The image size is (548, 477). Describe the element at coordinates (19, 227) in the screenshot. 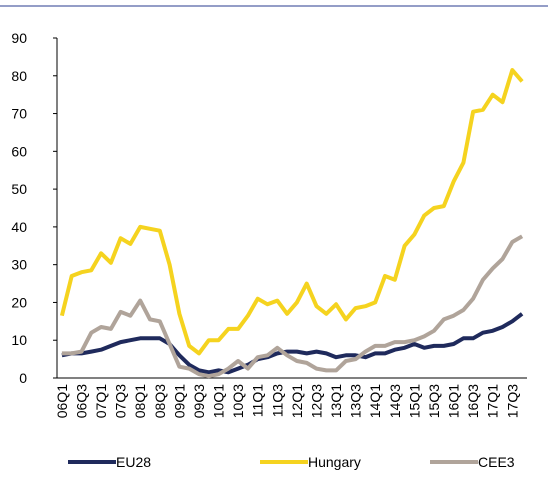

I see `y-tick-label: 40` at that location.